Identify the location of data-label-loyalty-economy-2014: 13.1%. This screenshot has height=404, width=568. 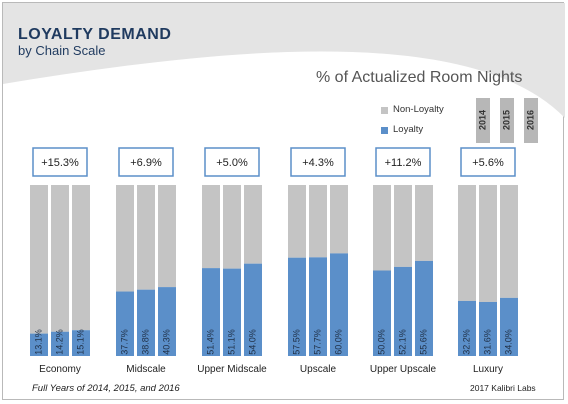
(38, 342).